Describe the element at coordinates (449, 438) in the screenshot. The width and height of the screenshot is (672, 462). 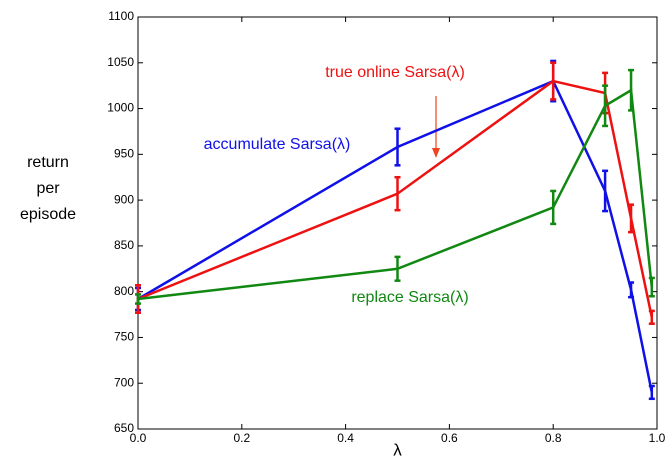
I see `x-tick-label: 0.6` at that location.